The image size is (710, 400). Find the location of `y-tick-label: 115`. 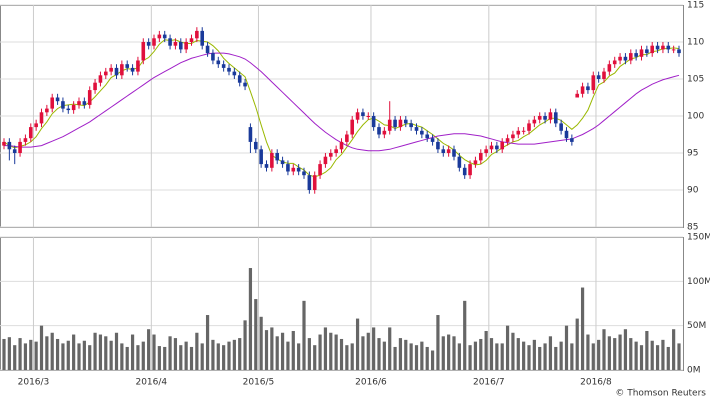

y-tick-label: 115 is located at coordinates (695, 6).